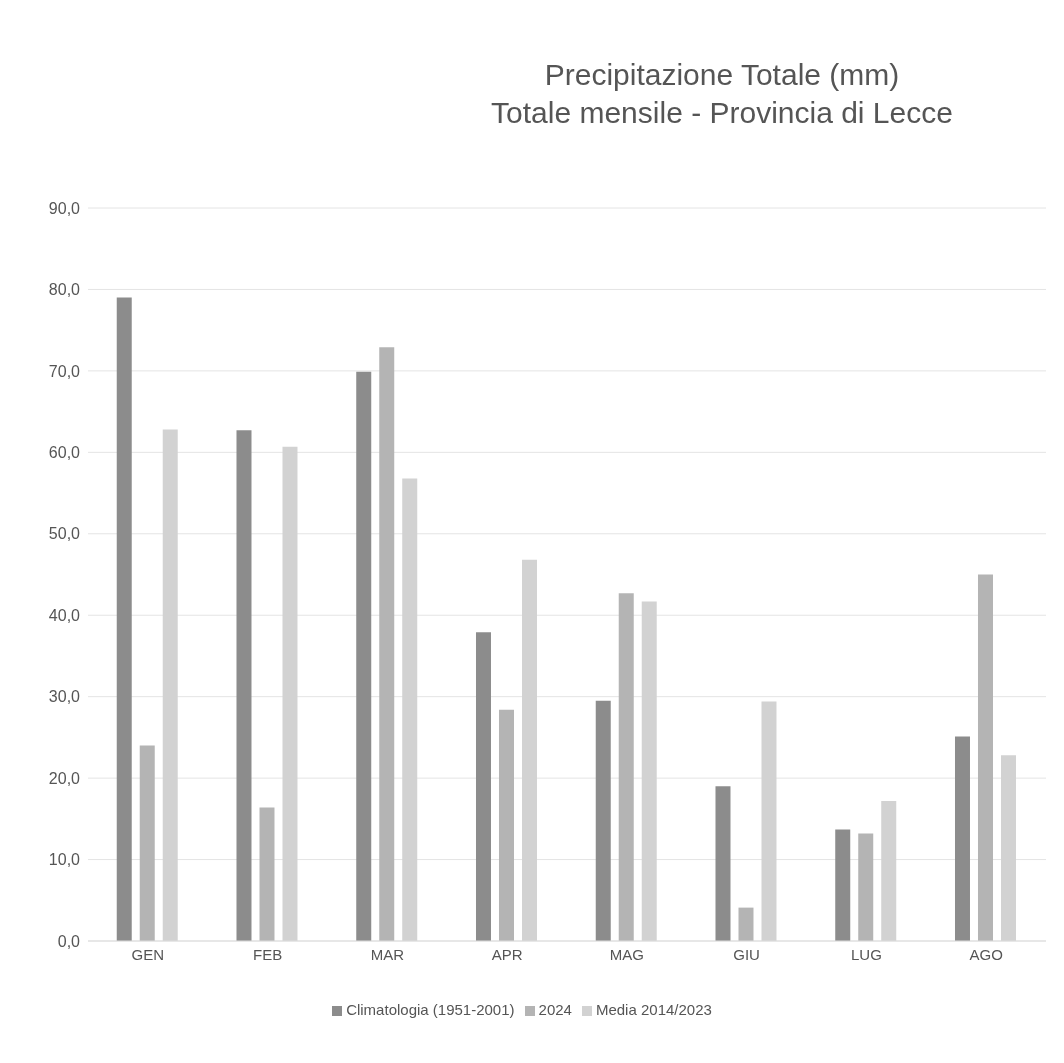  Describe the element at coordinates (268, 954) in the screenshot. I see `x-tick-label: FEB` at that location.